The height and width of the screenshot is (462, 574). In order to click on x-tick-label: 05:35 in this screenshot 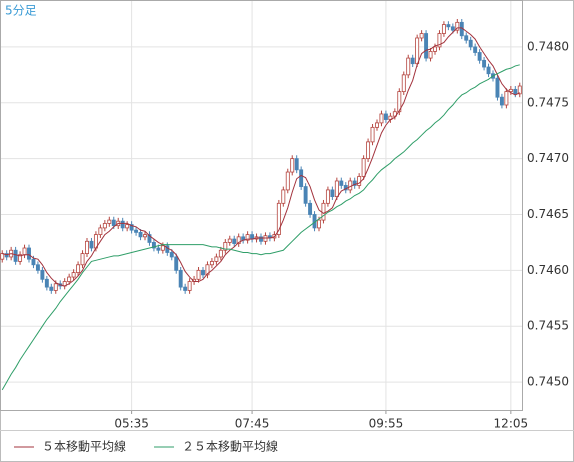, I will do `click(131, 424)`.